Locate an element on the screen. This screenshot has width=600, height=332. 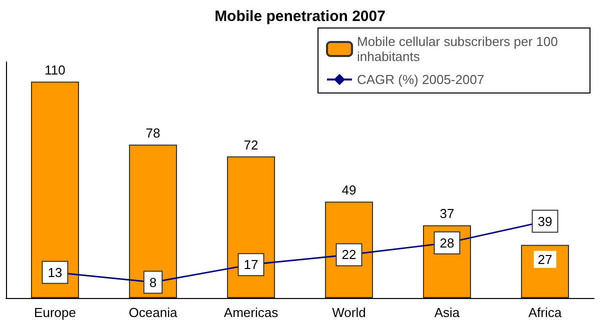
data-label: 13 is located at coordinates (55, 272).